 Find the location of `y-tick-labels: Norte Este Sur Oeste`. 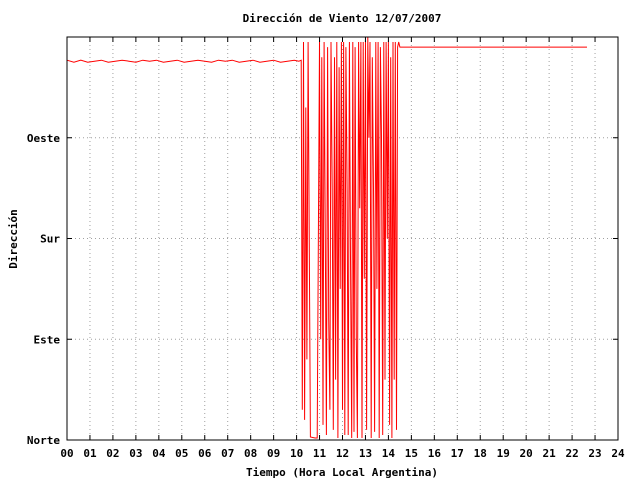

y-tick-labels: Norte Este Sur Oeste is located at coordinates (43, 289).